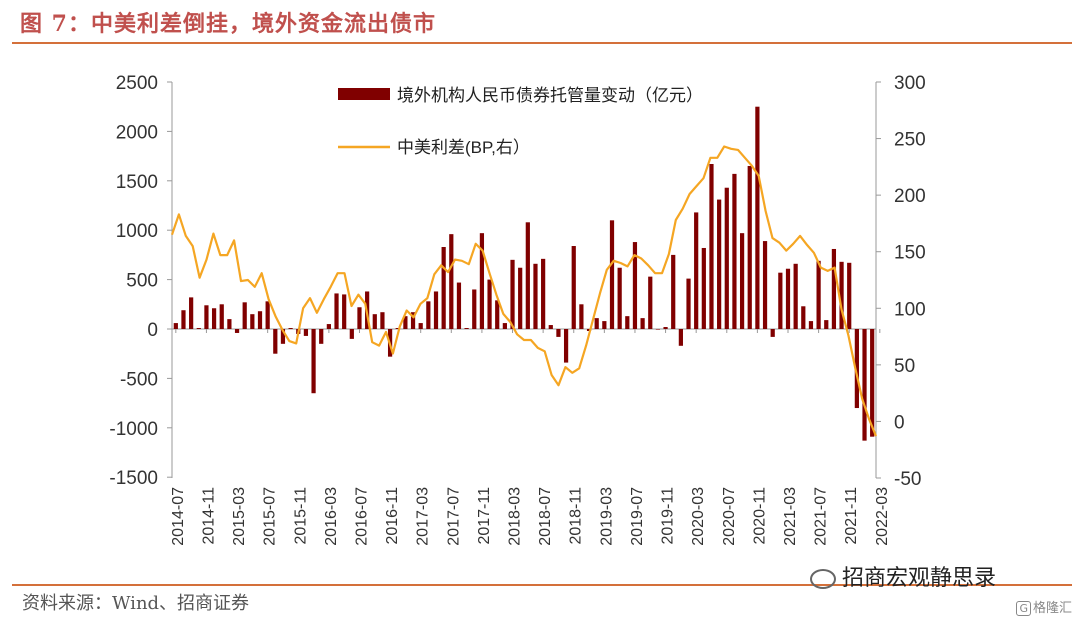 The width and height of the screenshot is (1080, 623). What do you see at coordinates (133, 429) in the screenshot?
I see `left-tick-label: -1000` at bounding box center [133, 429].